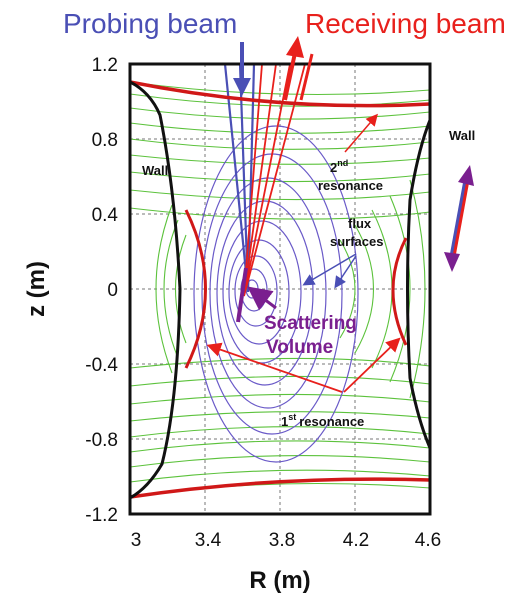 The width and height of the screenshot is (529, 599). Describe the element at coordinates (350, 185) in the screenshot. I see `second-resonance-text: resonance` at that location.